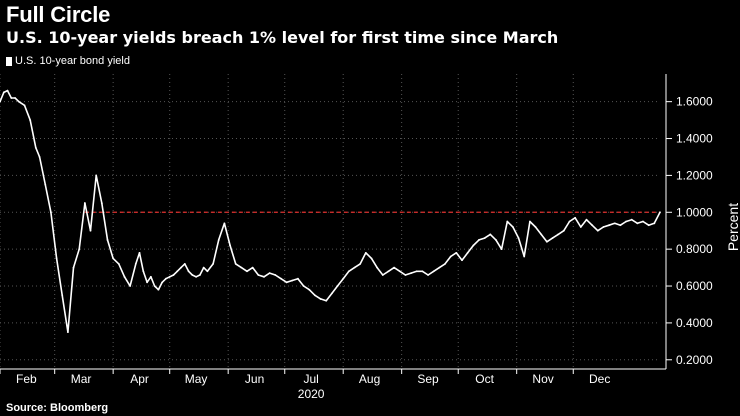 The height and width of the screenshot is (416, 740). What do you see at coordinates (9, 61) in the screenshot?
I see `legend-swatch` at bounding box center [9, 61].